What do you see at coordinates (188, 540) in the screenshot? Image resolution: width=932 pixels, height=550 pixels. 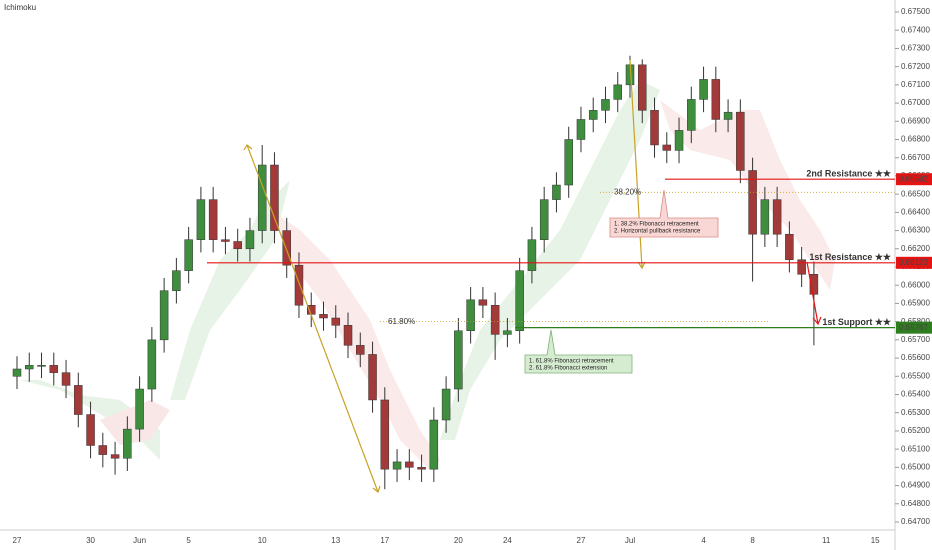 I see `x-tick-label: 5` at bounding box center [188, 540].